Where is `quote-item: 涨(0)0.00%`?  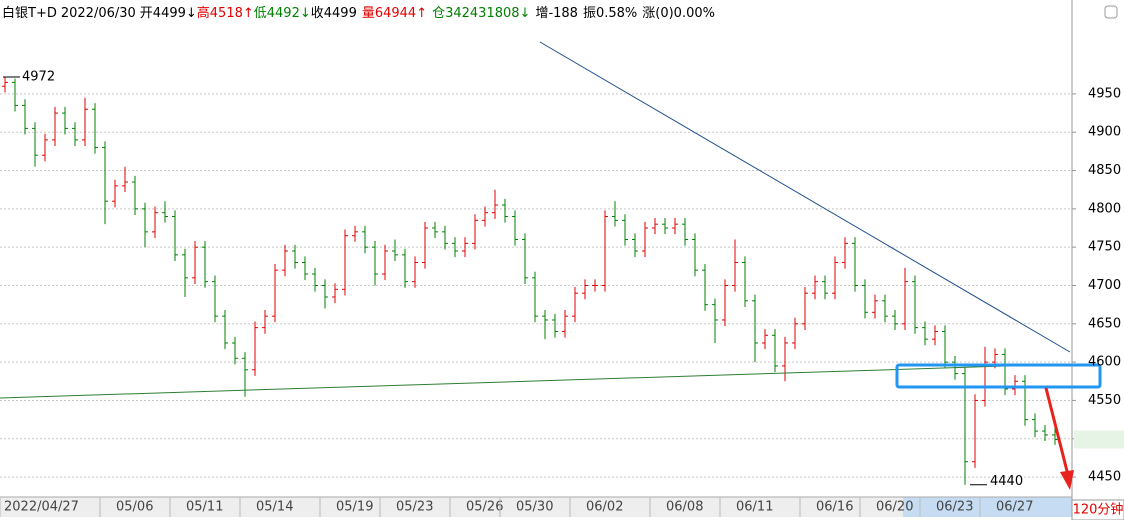
quote-item: 涨(0)0.00% is located at coordinates (678, 13).